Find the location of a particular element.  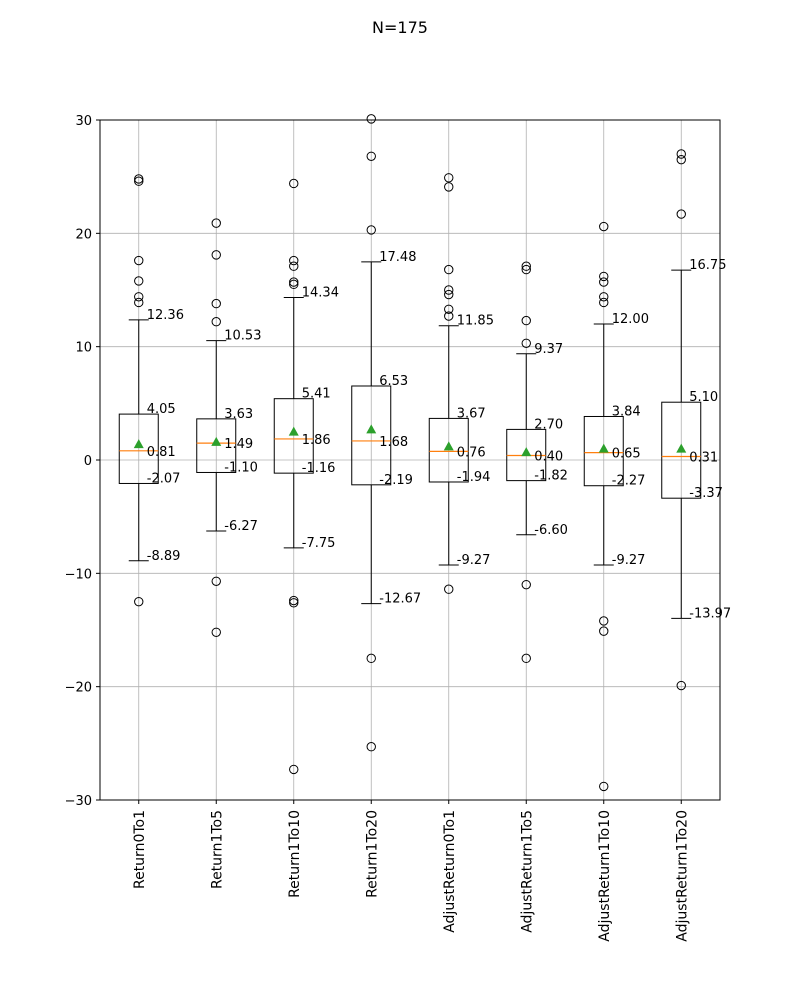

y-tick-label: −20 is located at coordinates (78, 688).